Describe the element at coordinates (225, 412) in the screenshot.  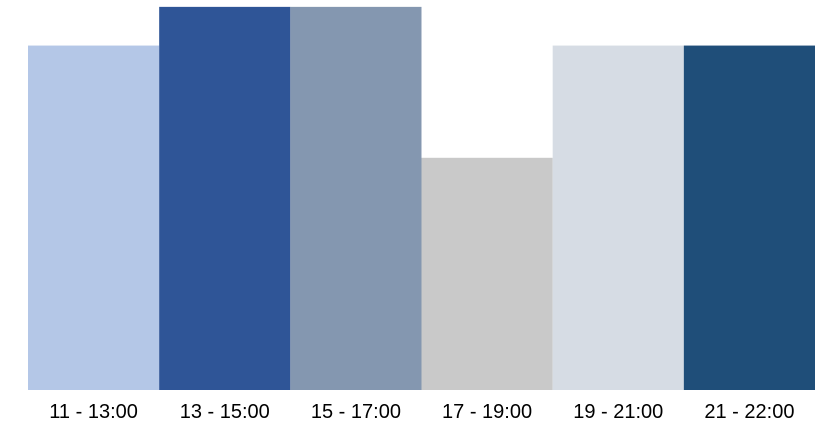
I see `x-tick-label: 13 - 15:00` at that location.